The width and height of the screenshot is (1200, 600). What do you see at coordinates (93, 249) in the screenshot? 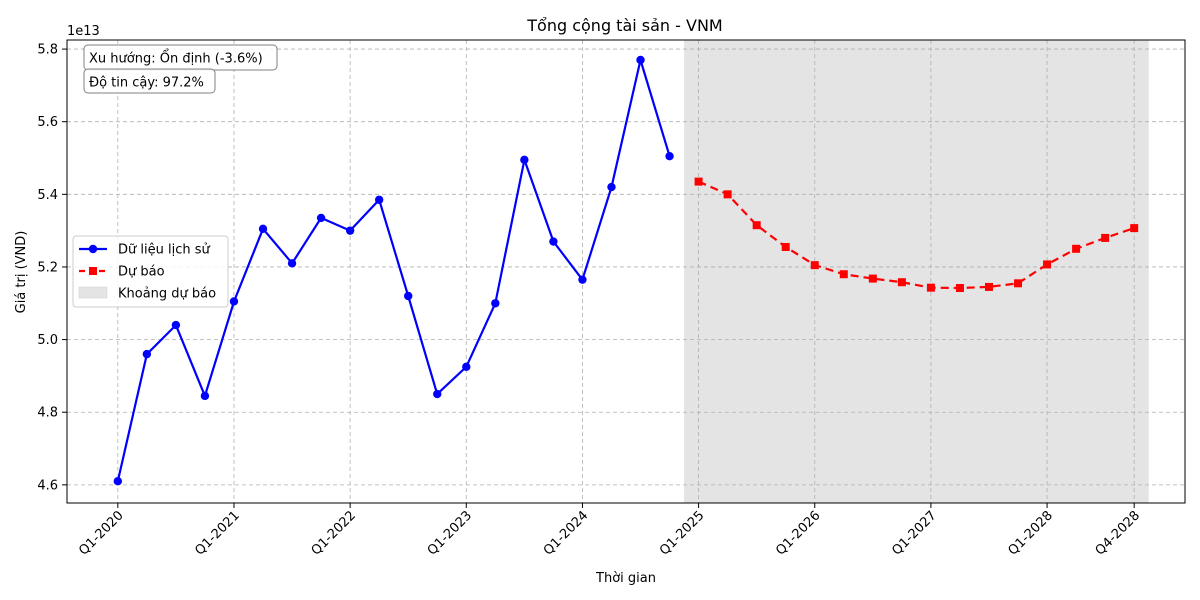
I see `legend-marker-circle` at bounding box center [93, 249].